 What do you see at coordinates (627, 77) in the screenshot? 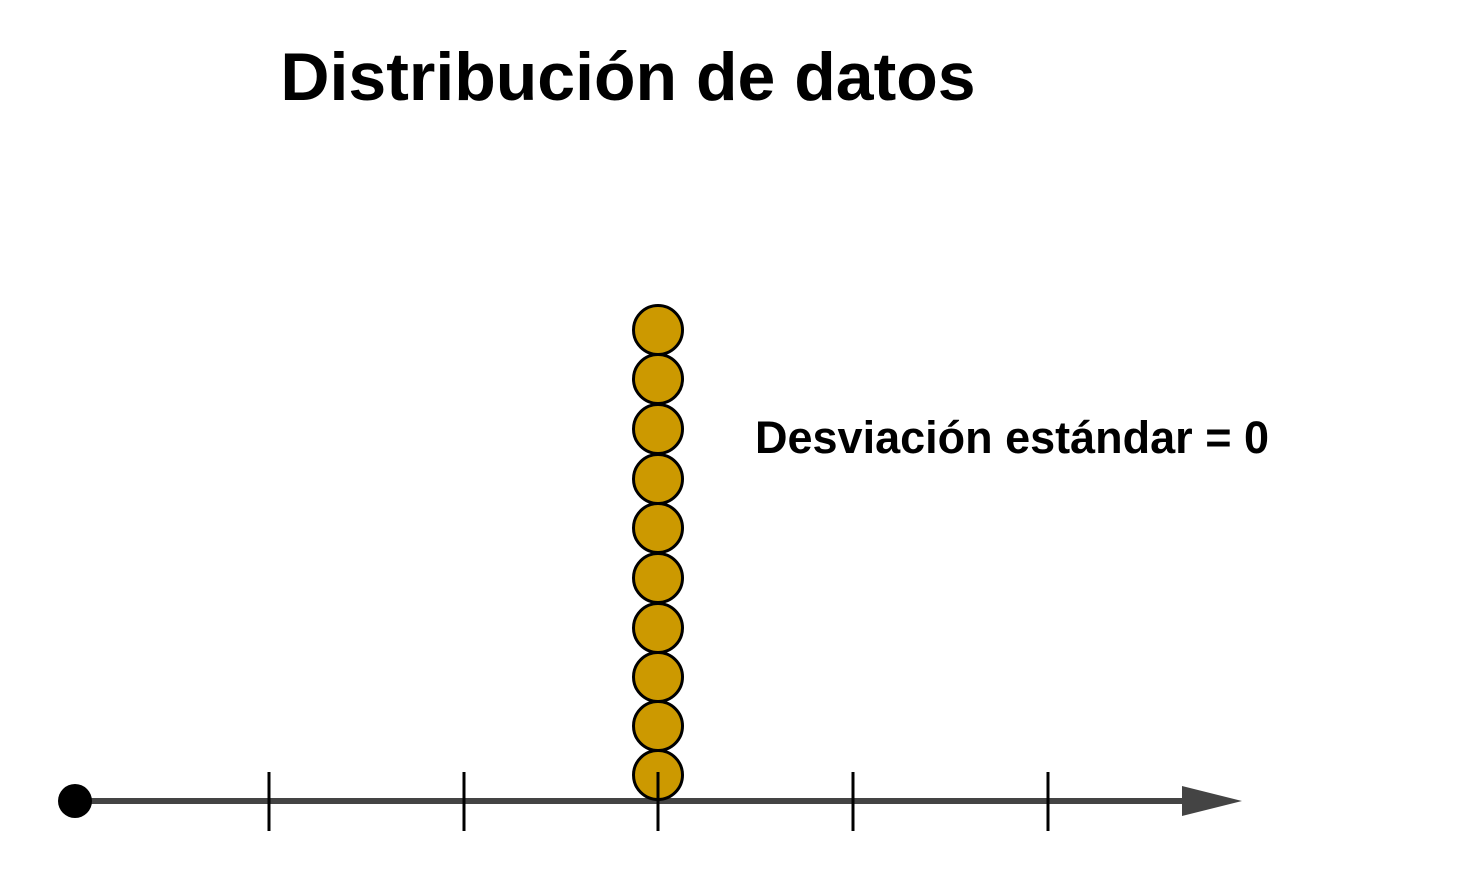
I see `title: Distribución de datos` at bounding box center [627, 77].